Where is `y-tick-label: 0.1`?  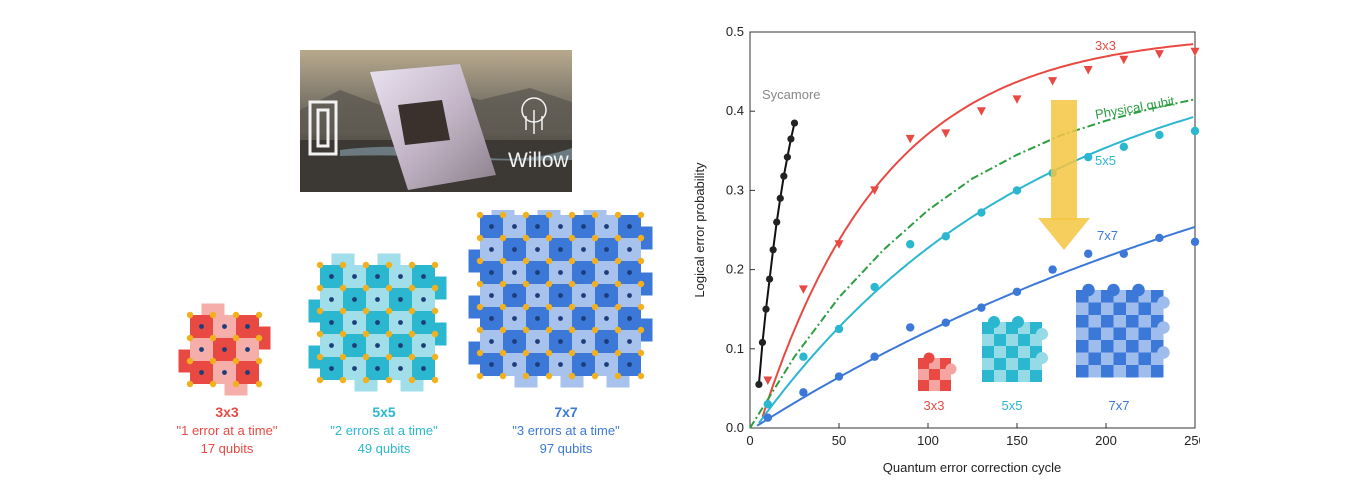 y-tick-label: 0.1 is located at coordinates (735, 348).